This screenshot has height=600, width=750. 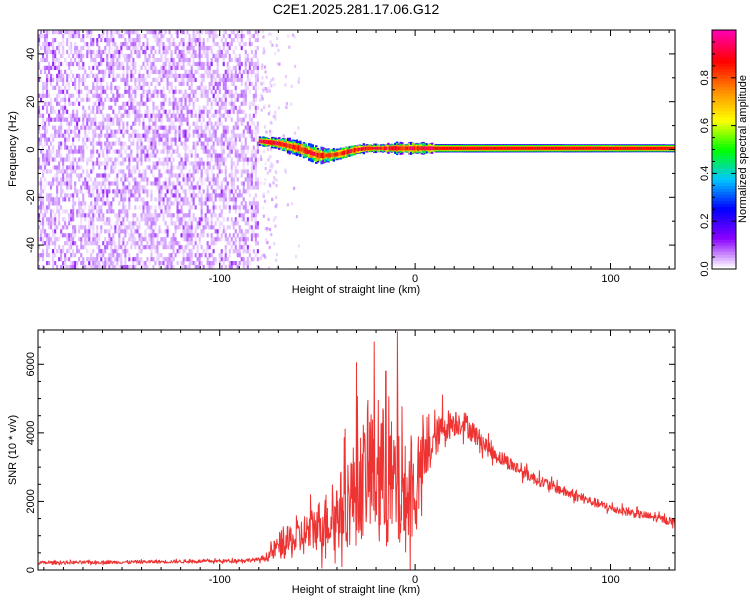 What do you see at coordinates (724, 150) in the screenshot?
I see `colorbar-gradient` at bounding box center [724, 150].